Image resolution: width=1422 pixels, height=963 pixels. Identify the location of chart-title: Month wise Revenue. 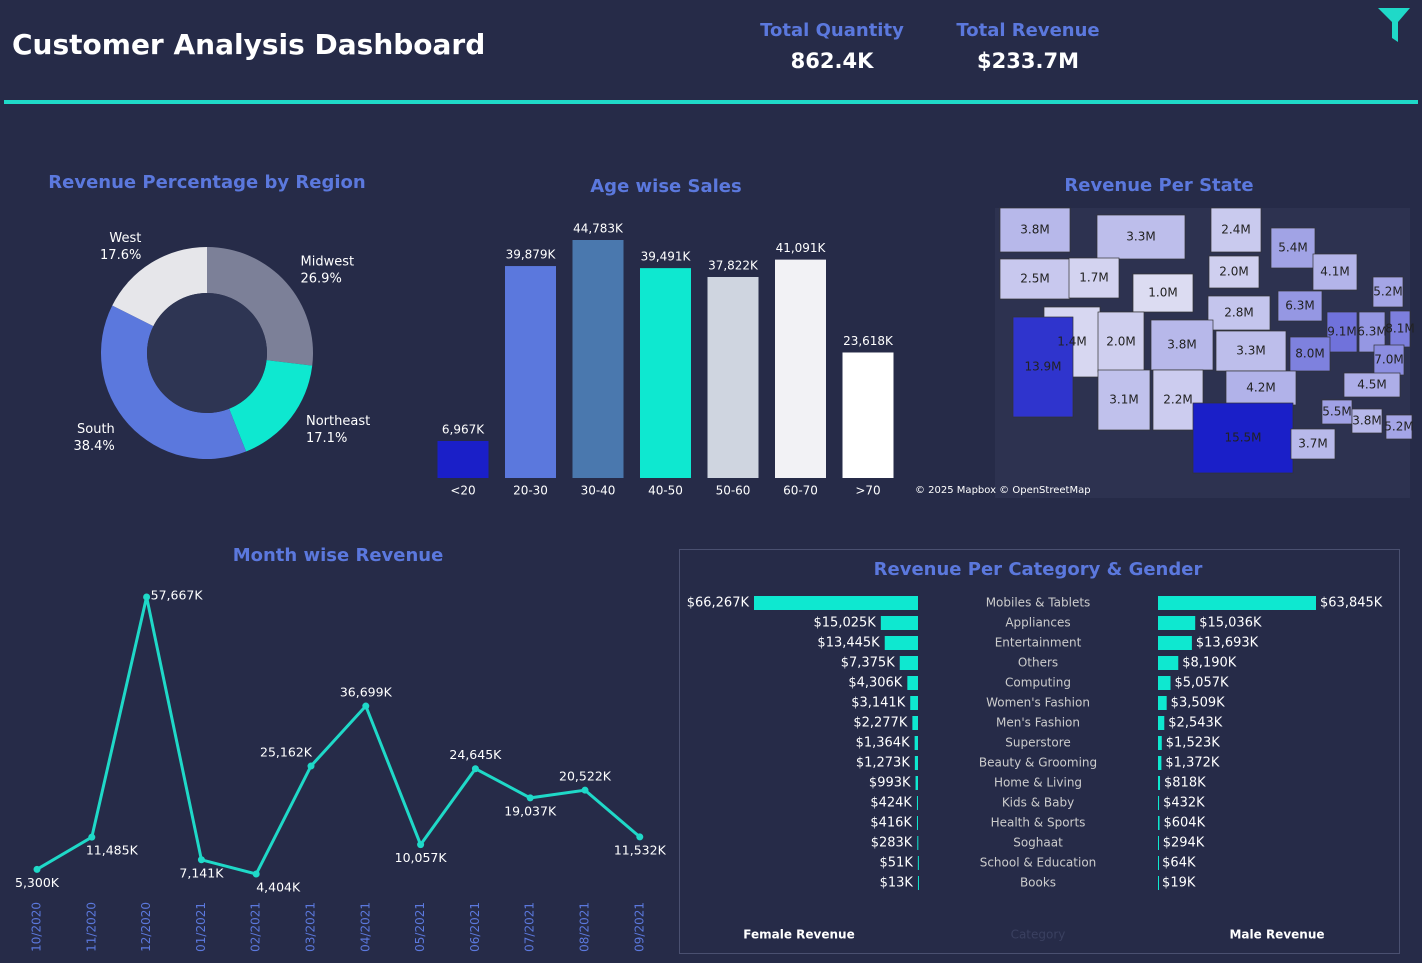
(338, 555).